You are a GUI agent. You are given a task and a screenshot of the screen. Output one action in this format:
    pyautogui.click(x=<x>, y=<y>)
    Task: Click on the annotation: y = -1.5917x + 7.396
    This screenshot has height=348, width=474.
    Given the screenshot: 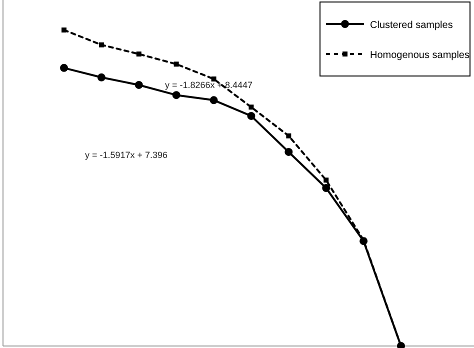 What is the action you would take?
    pyautogui.click(x=126, y=155)
    